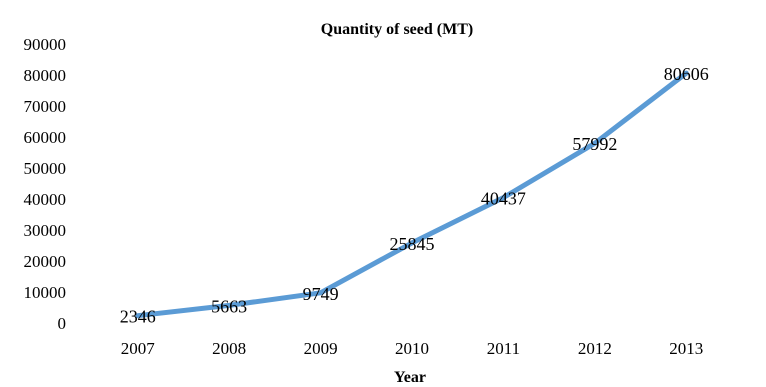  What do you see at coordinates (45, 292) in the screenshot?
I see `y-tick-label: 10000` at bounding box center [45, 292].